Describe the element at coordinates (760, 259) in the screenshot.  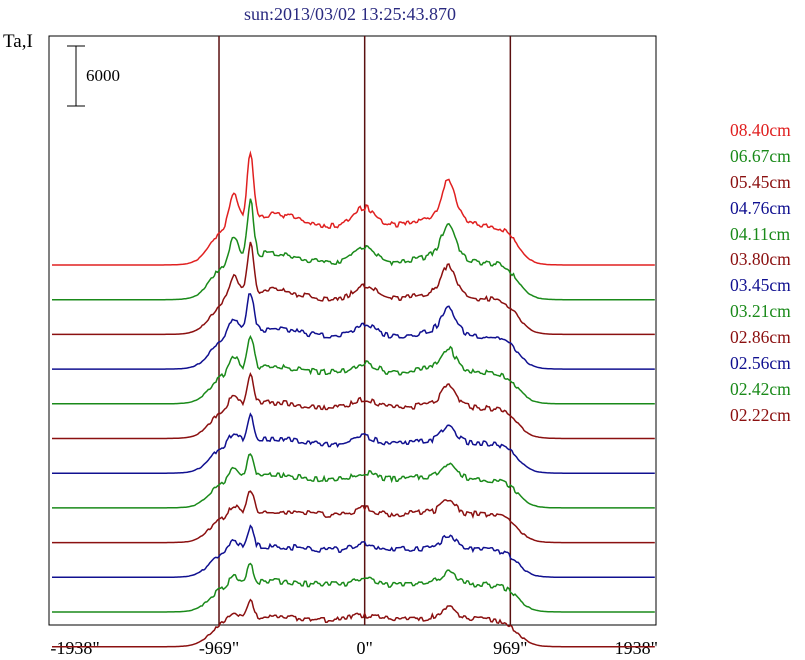
I see `legend-item: 03.80cm` at that location.